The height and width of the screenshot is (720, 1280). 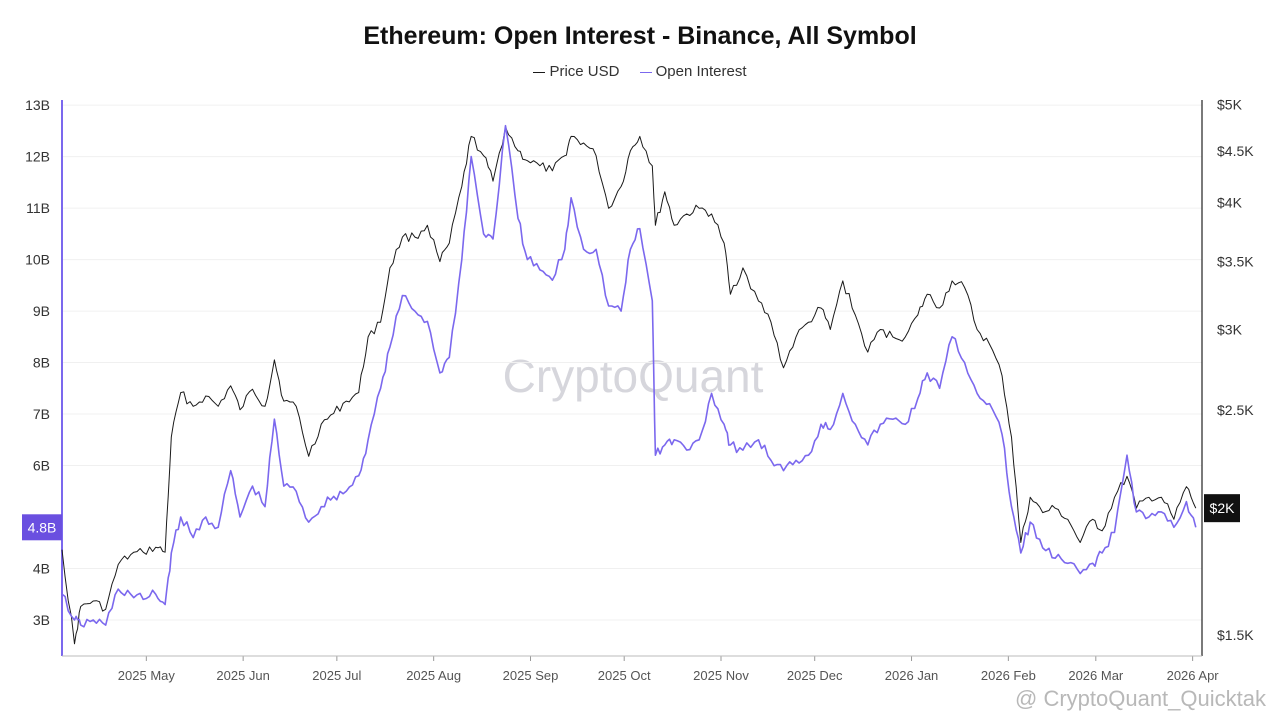 I want to click on legend-label-price: Price USD, so click(x=584, y=71).